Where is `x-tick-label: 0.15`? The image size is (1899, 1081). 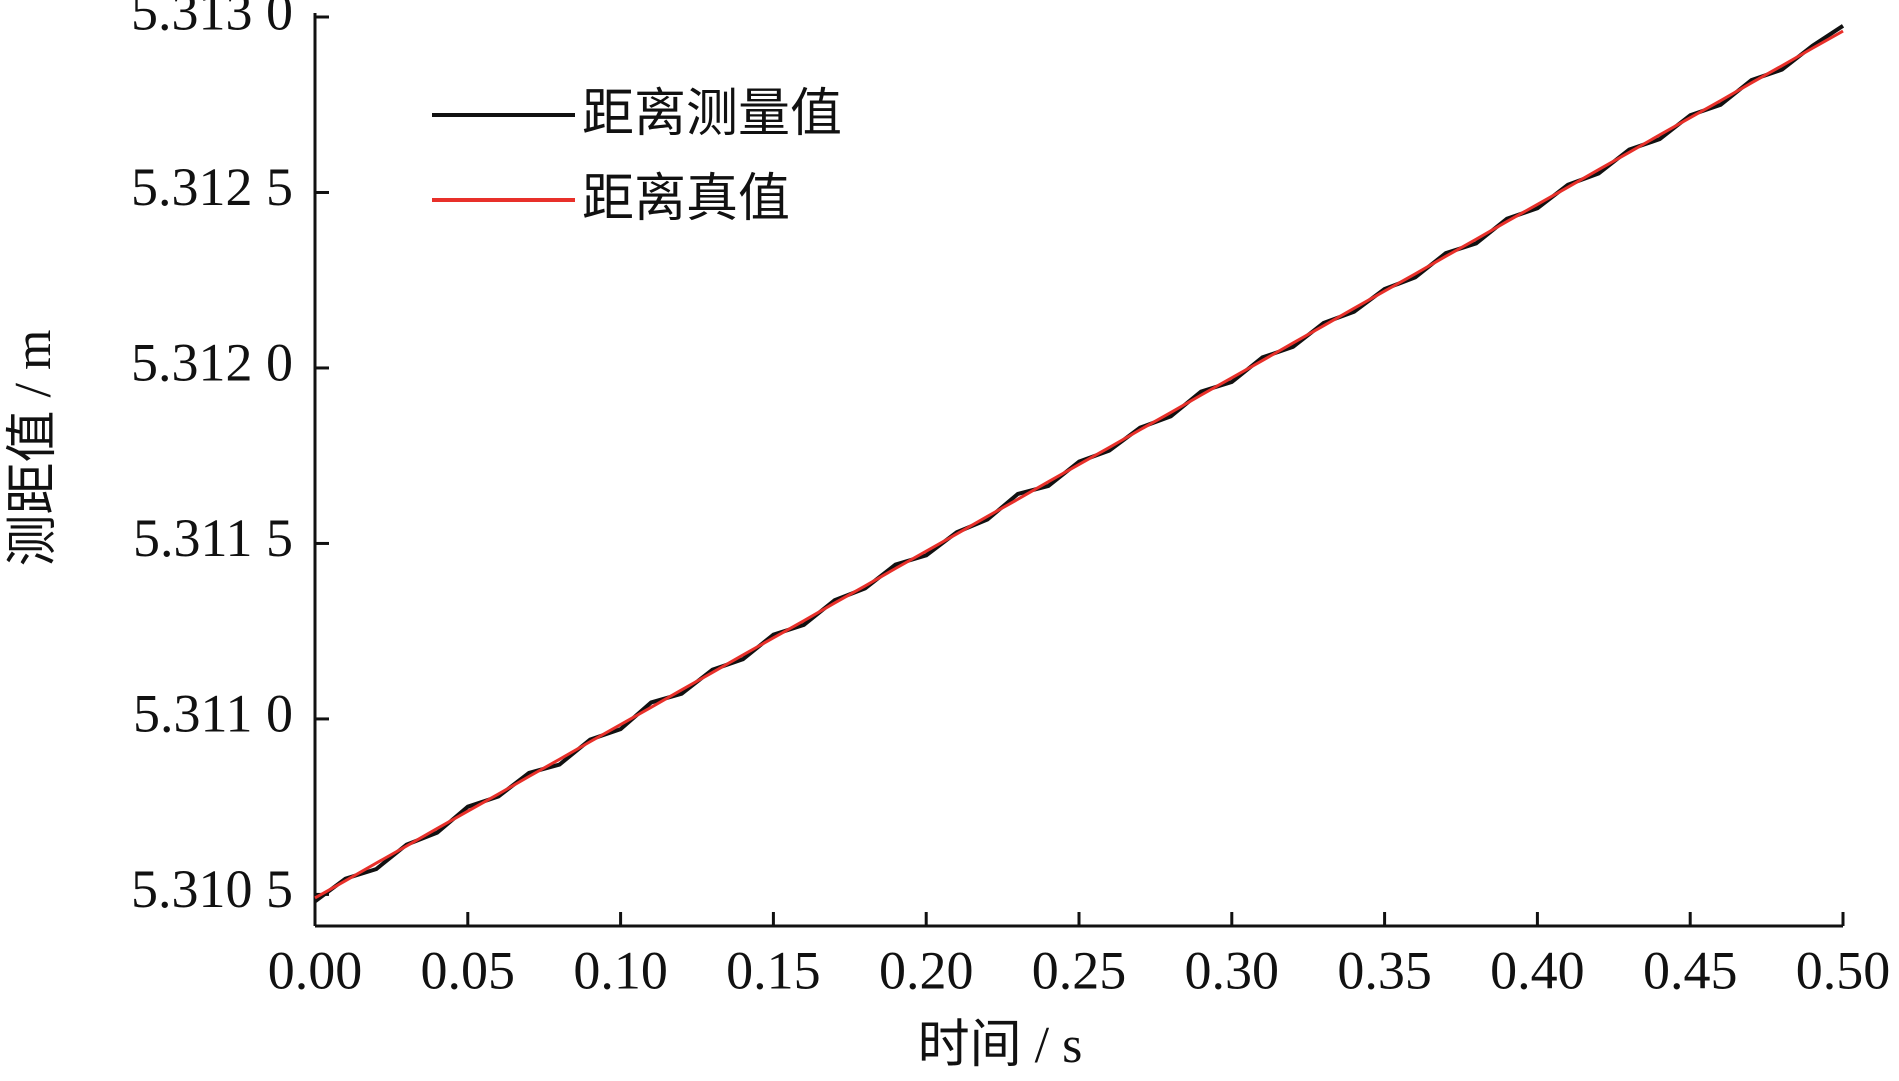 x-tick-label: 0.15 is located at coordinates (773, 970).